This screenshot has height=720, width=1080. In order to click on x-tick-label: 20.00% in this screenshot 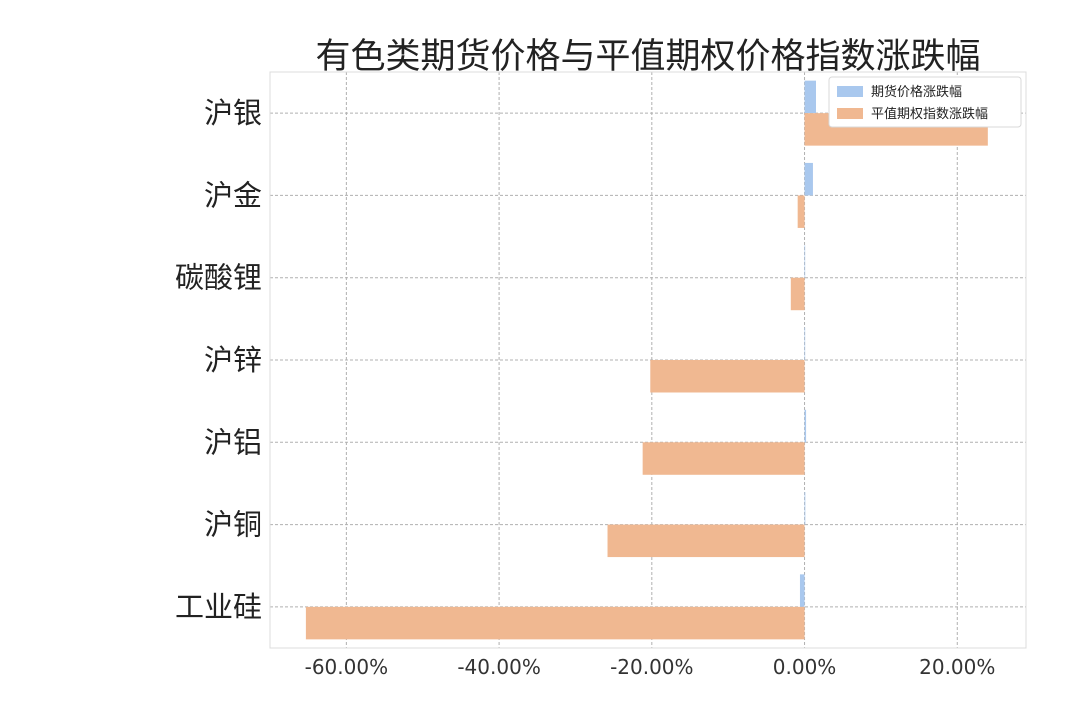, I will do `click(957, 667)`.